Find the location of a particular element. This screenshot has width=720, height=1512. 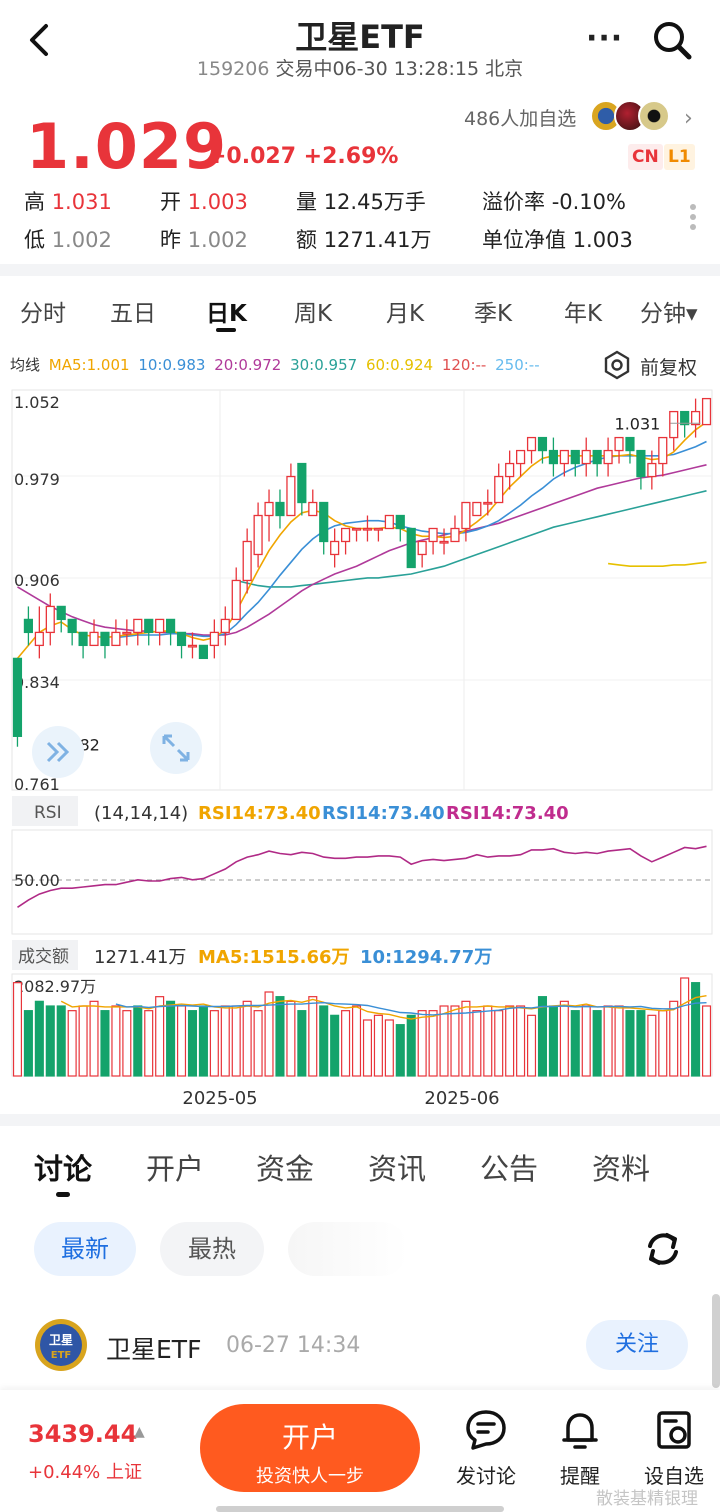

rsi-ref-label: 50.00 is located at coordinates (37, 880).